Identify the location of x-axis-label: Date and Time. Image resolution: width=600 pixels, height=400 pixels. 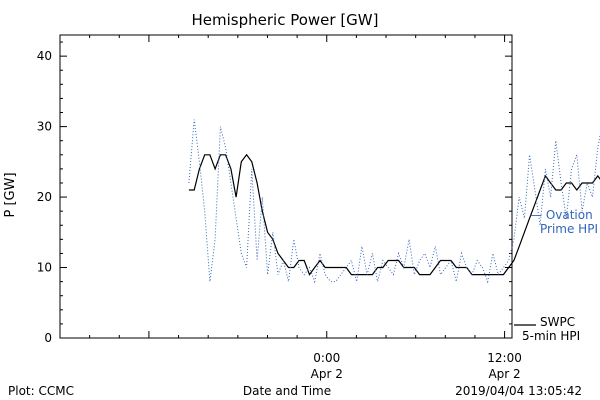
(287, 391).